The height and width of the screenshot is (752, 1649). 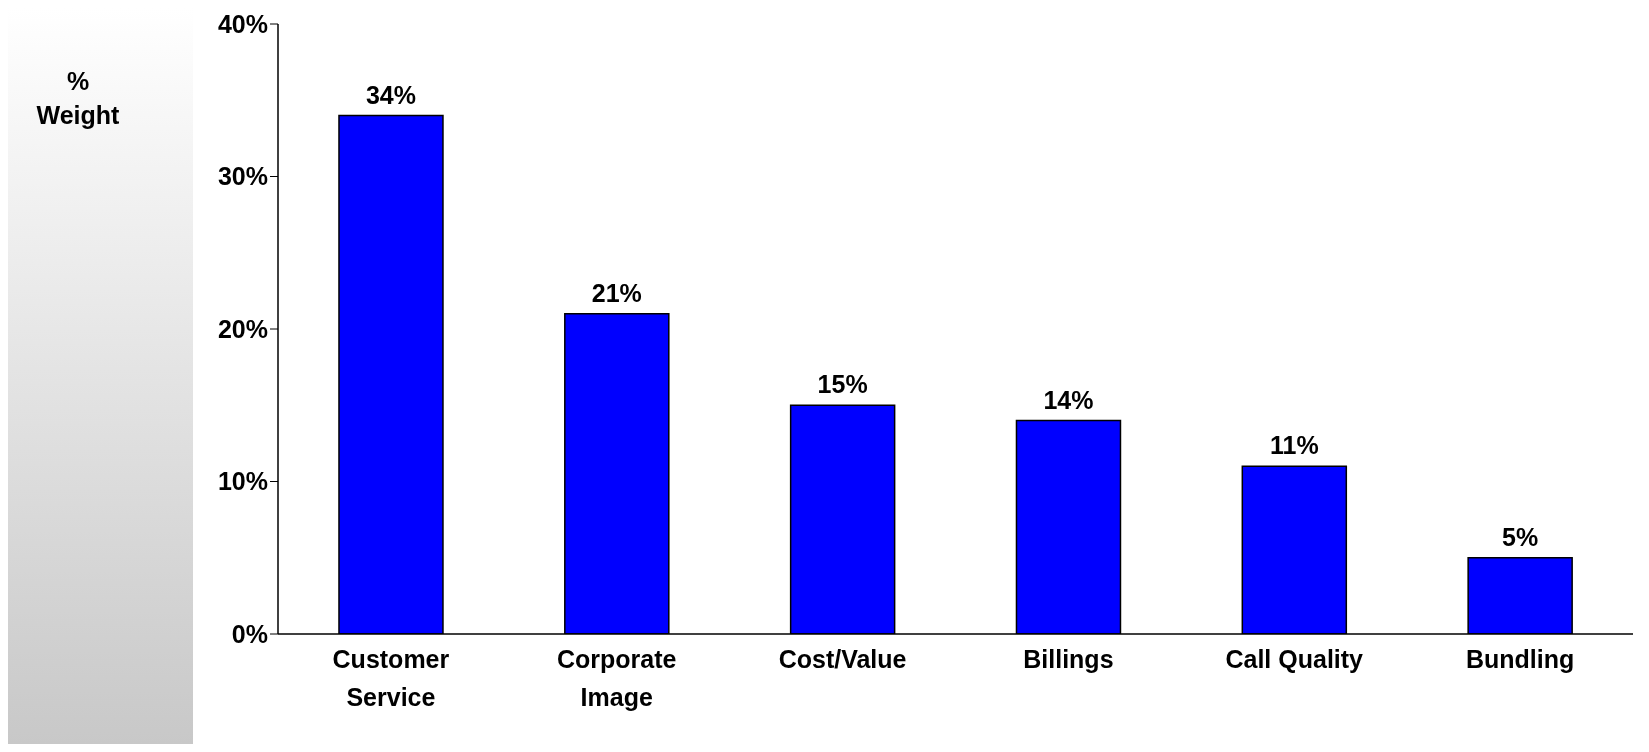 I want to click on x-tick-label: Cost/Value, so click(x=842, y=659).